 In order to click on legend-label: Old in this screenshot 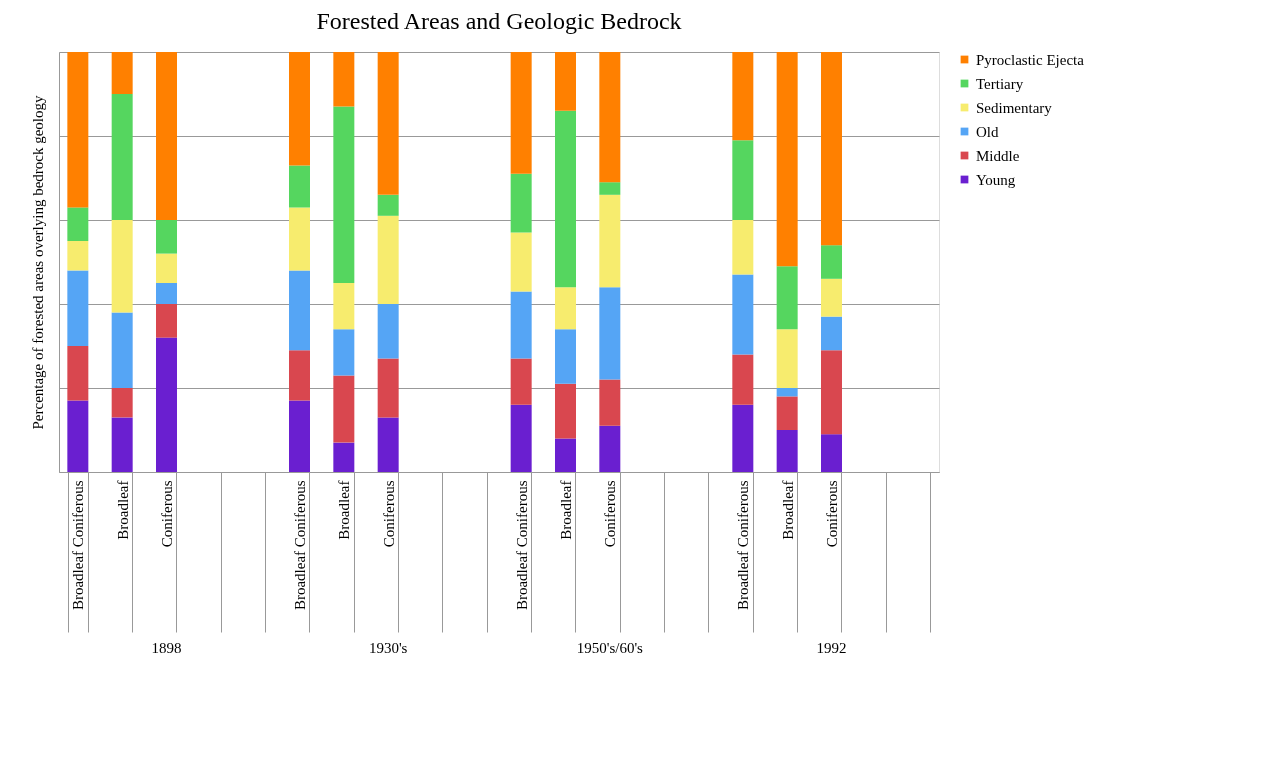, I will do `click(987, 131)`.